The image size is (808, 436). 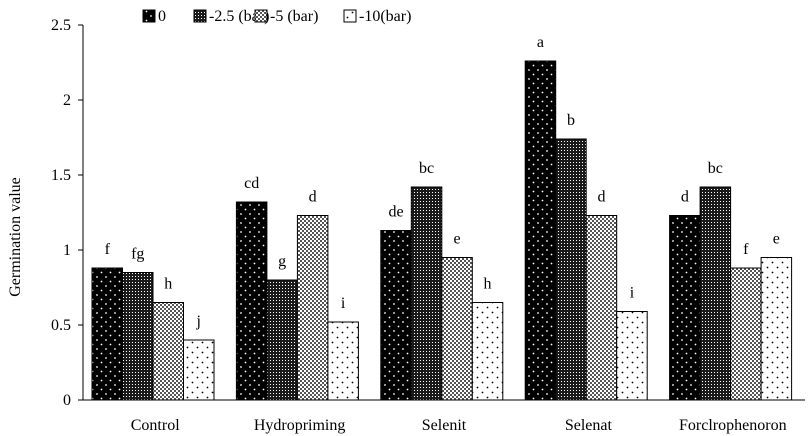 I want to click on y-axis: 0 0.5 1 1.5 2 2.5, so click(x=67, y=213).